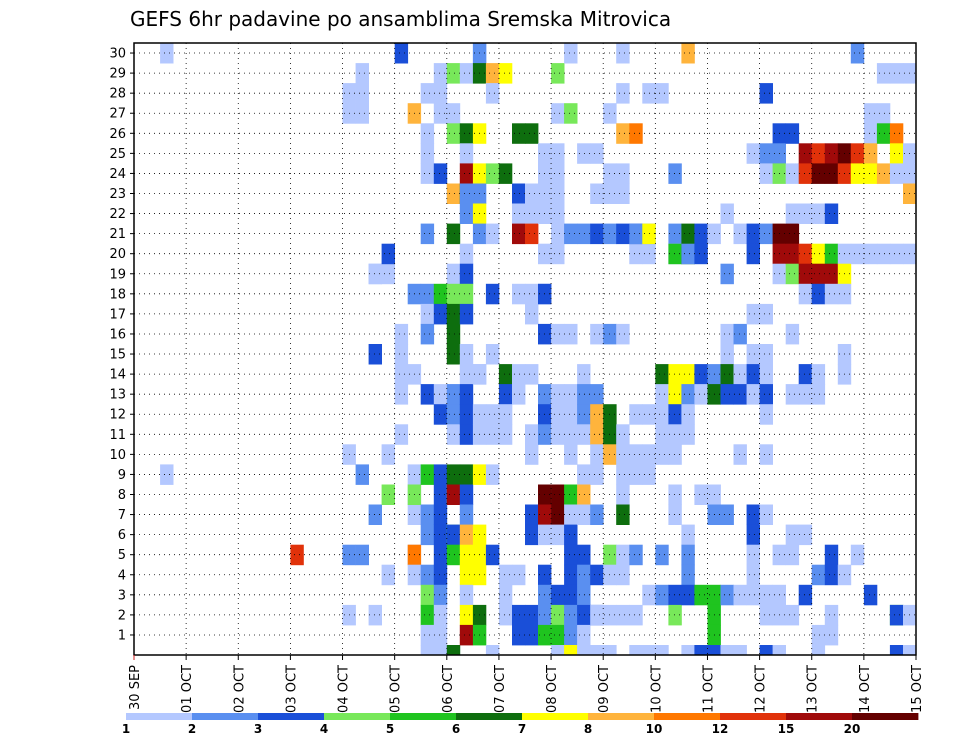 The width and height of the screenshot is (960, 742). What do you see at coordinates (813, 689) in the screenshot?
I see `x-tick-label: 13 OCT` at bounding box center [813, 689].